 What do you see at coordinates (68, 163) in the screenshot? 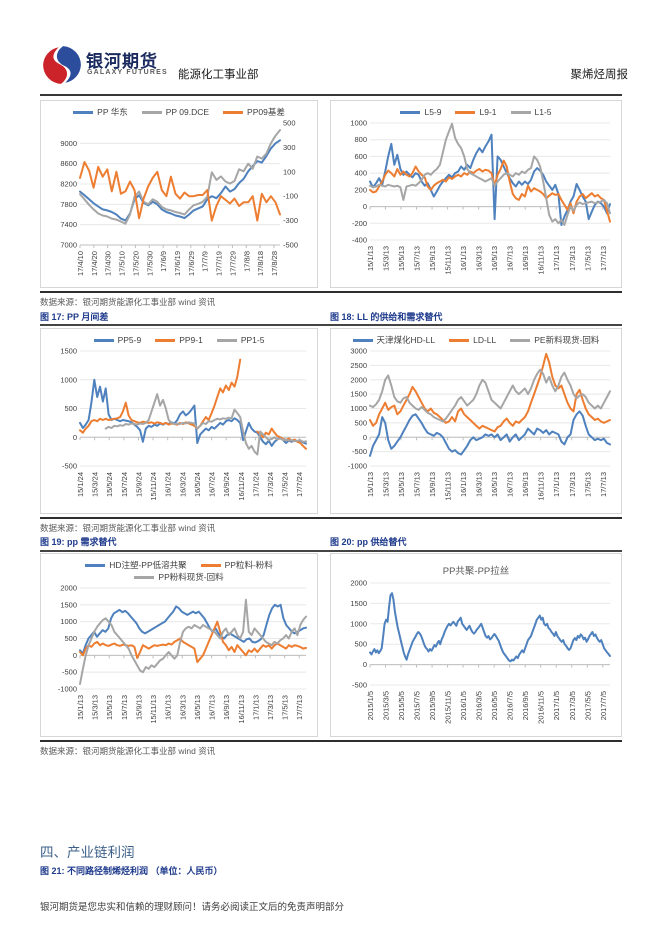
I see `svg-text: 8600` at bounding box center [68, 163].